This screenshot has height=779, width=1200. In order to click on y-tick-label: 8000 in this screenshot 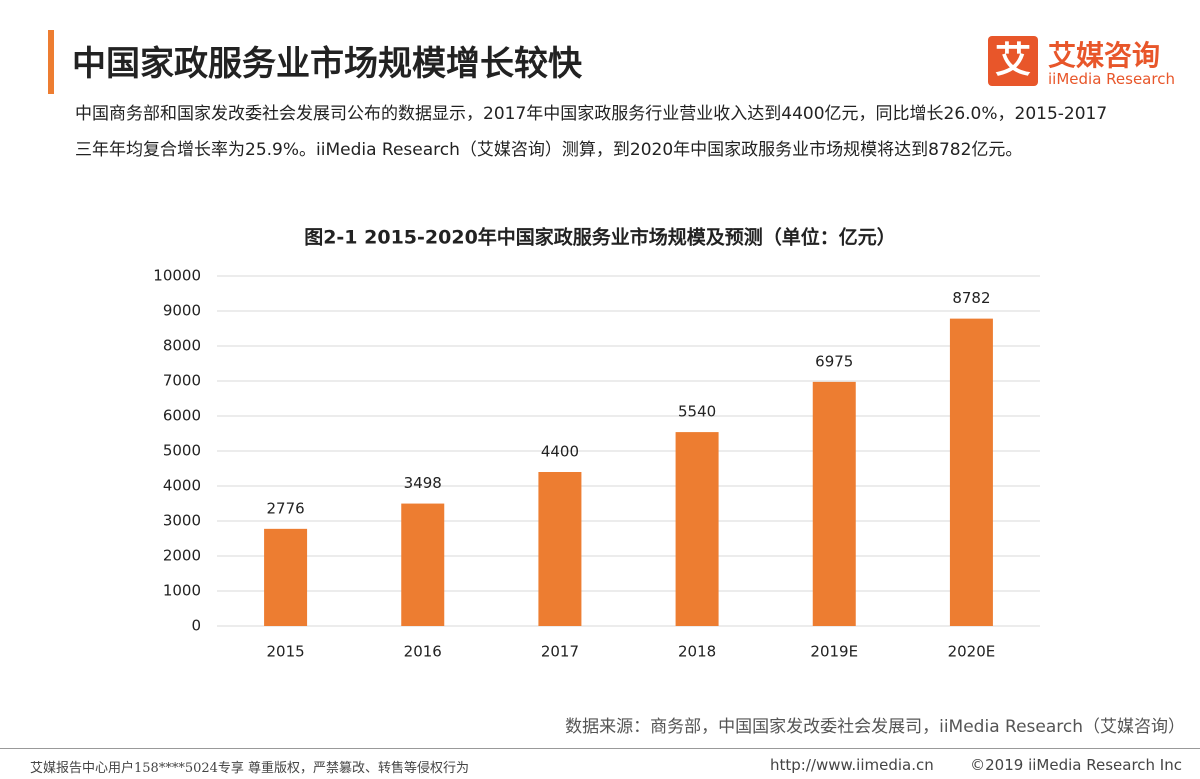, I will do `click(182, 346)`.